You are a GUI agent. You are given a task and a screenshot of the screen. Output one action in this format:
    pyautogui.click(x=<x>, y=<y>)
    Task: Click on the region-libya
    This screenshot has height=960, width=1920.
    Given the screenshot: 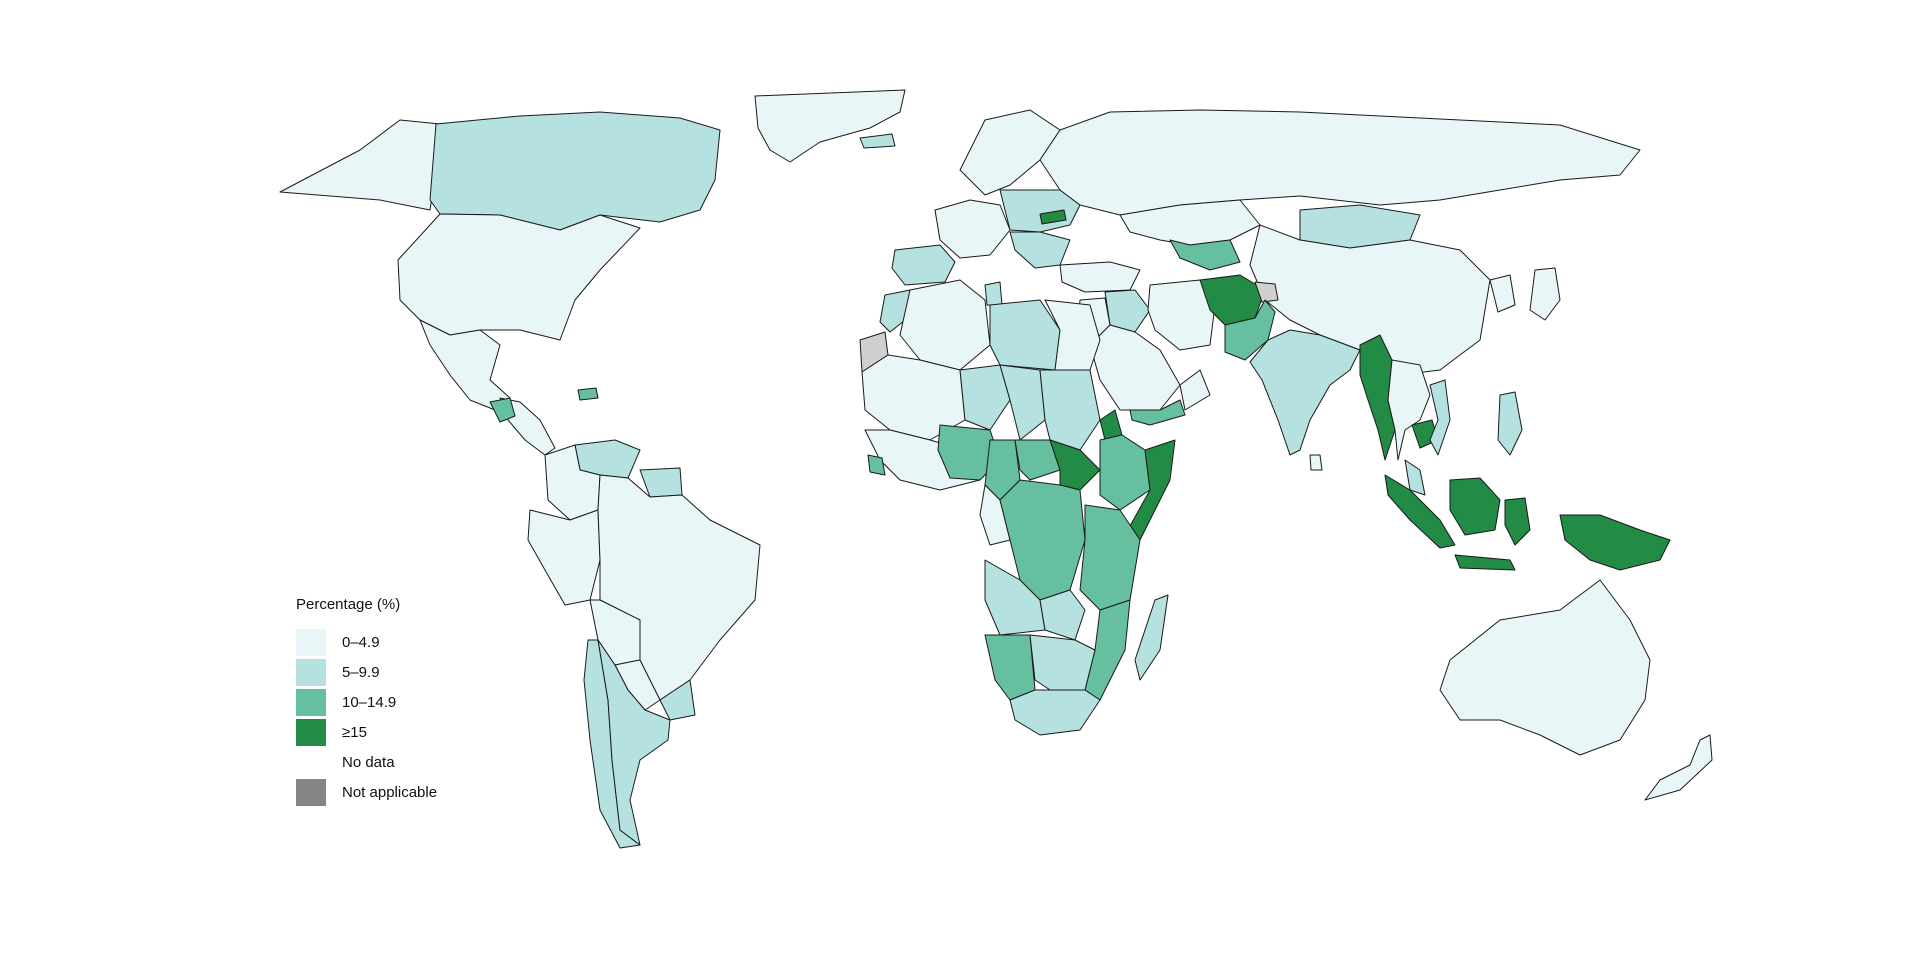 What is the action you would take?
    pyautogui.click(x=1025, y=335)
    